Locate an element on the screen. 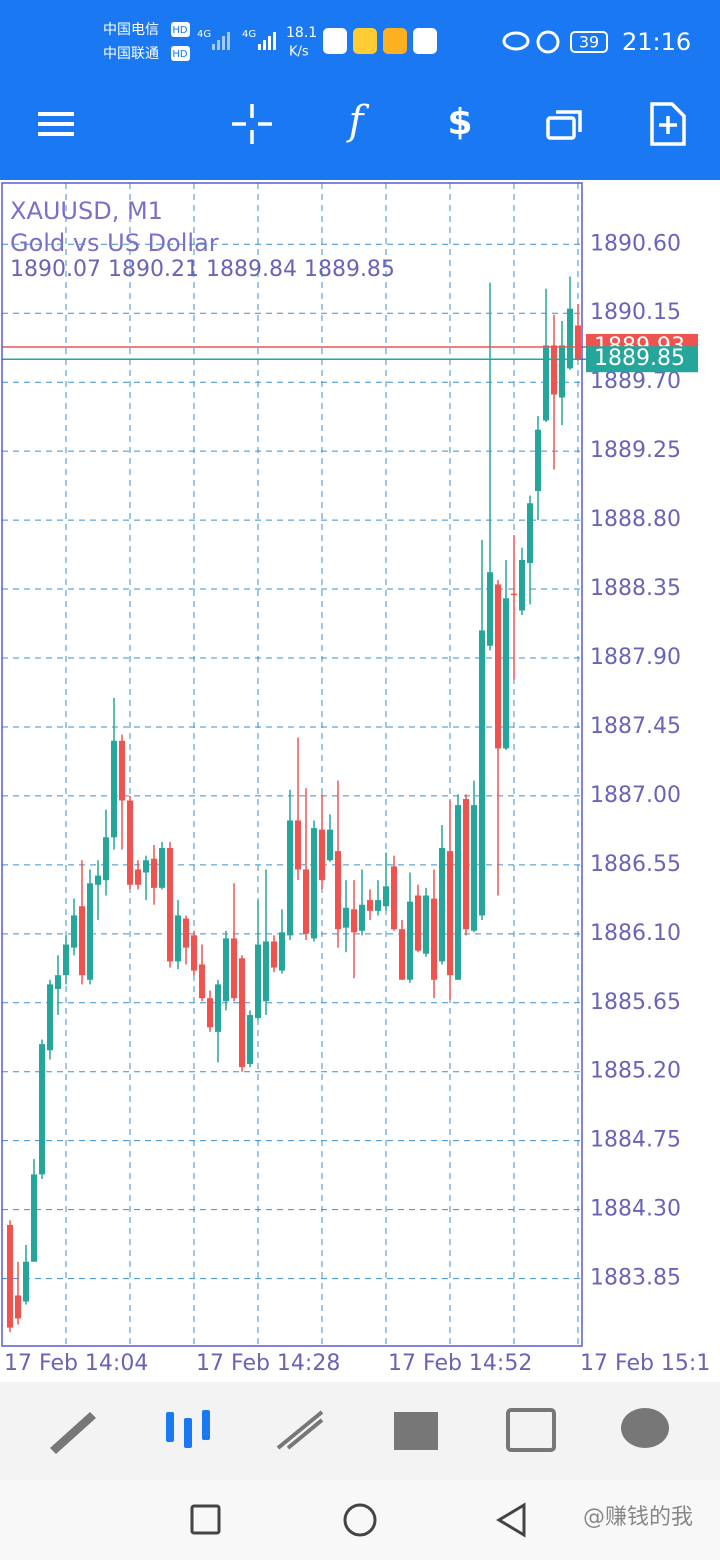 This screenshot has height=1564, width=720. history-tab is located at coordinates (416, 1431).